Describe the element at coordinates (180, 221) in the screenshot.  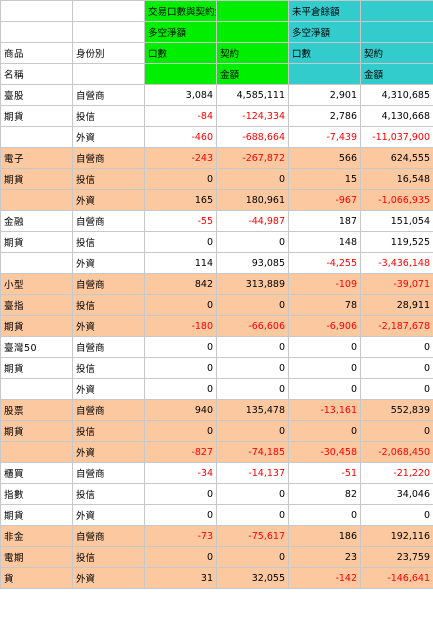
I see `traded-lots-cell: -55` at that location.